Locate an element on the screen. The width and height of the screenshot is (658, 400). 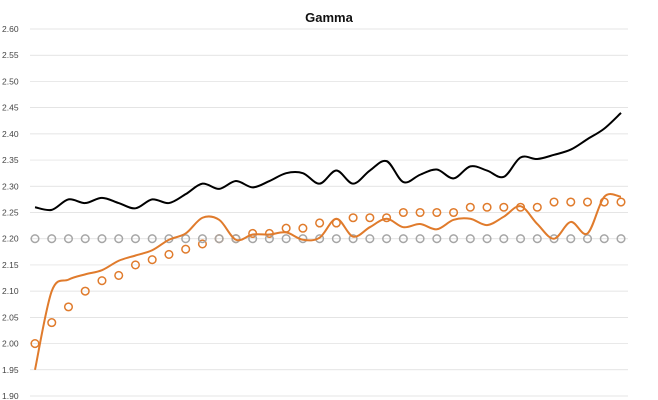
y-tick-label: 1.90 is located at coordinates (10, 395).